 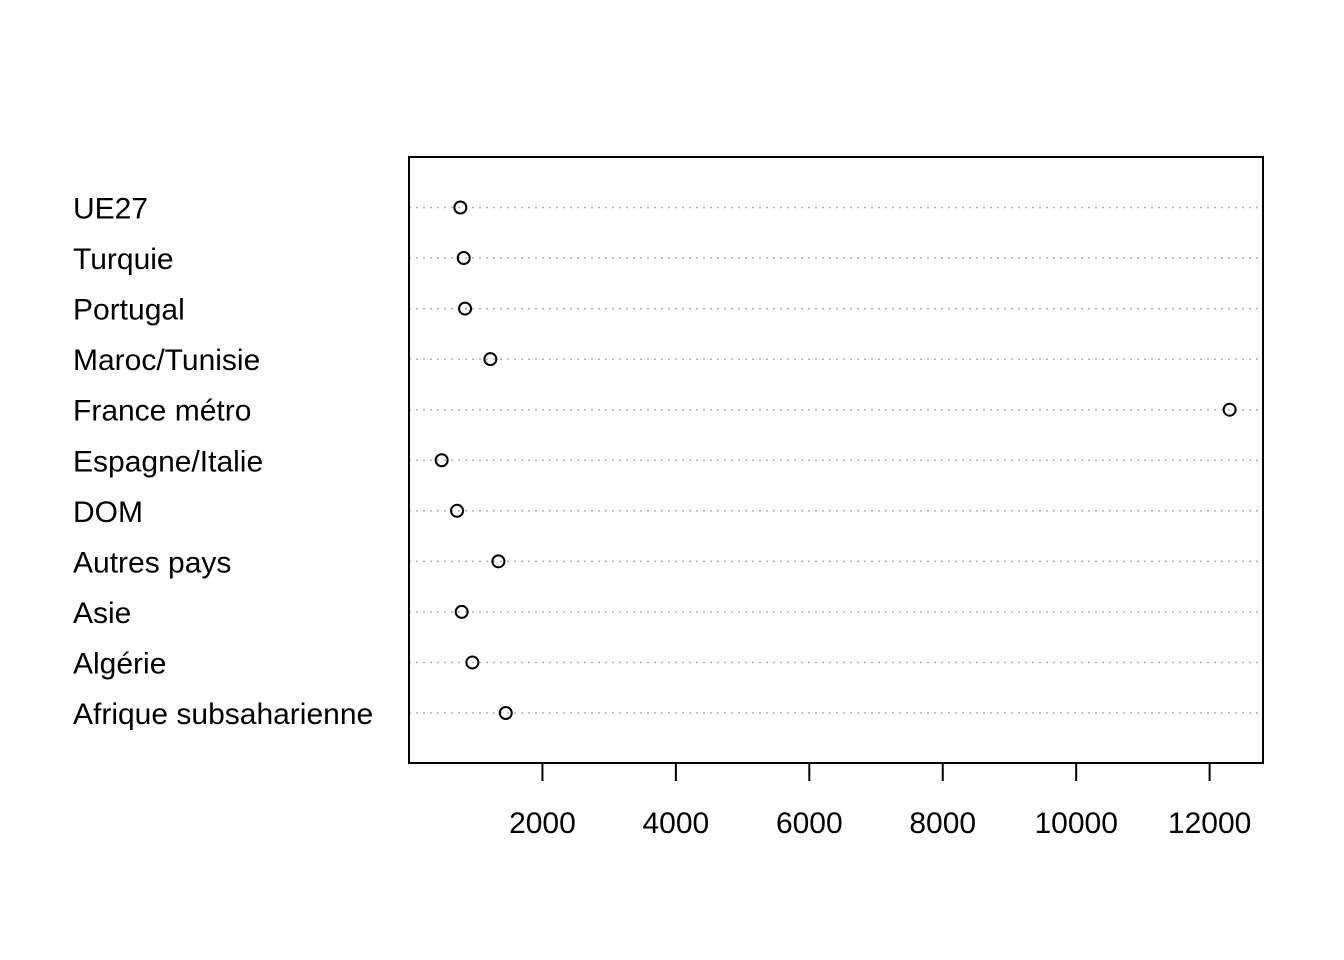 What do you see at coordinates (1209, 823) in the screenshot?
I see `x-tick-label-12000: 12000` at bounding box center [1209, 823].